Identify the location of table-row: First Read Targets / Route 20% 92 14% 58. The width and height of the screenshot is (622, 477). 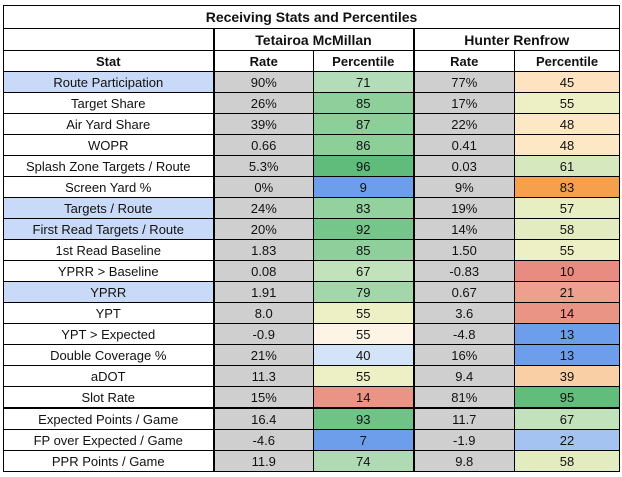
(312, 229).